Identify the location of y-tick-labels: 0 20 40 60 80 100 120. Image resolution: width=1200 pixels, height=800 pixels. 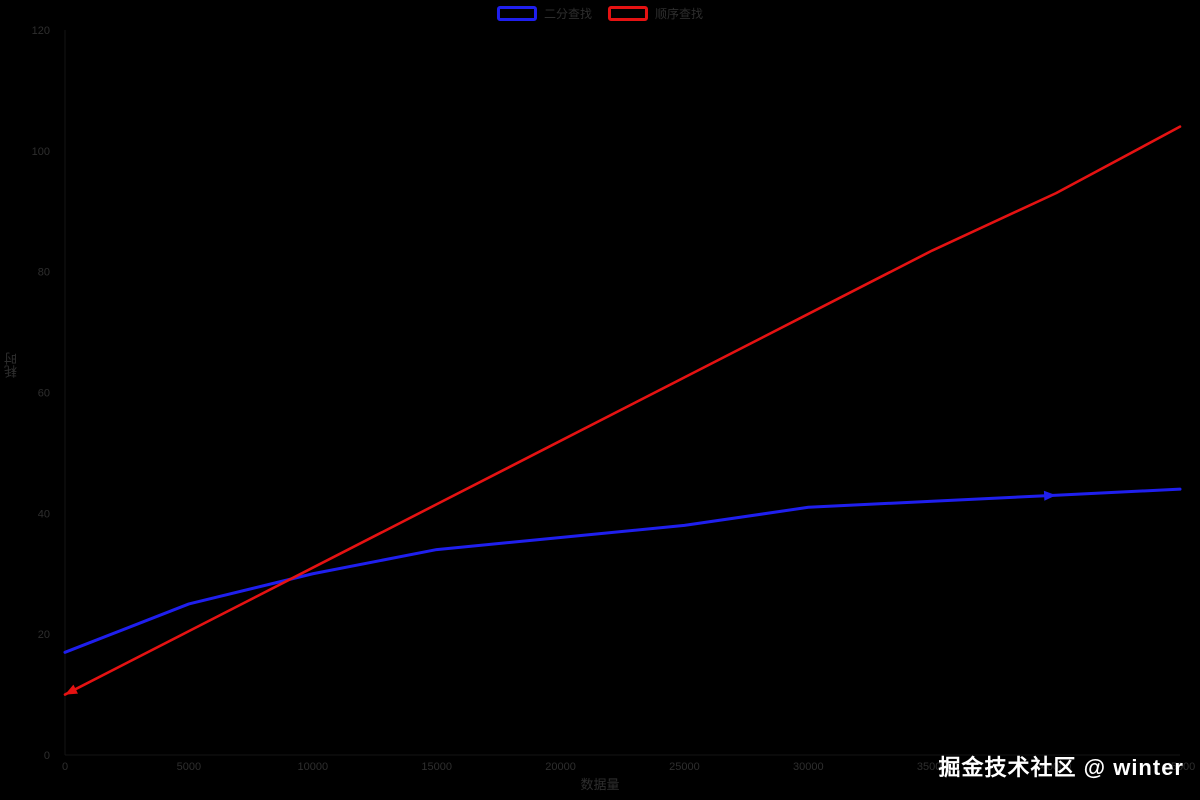
(41, 393).